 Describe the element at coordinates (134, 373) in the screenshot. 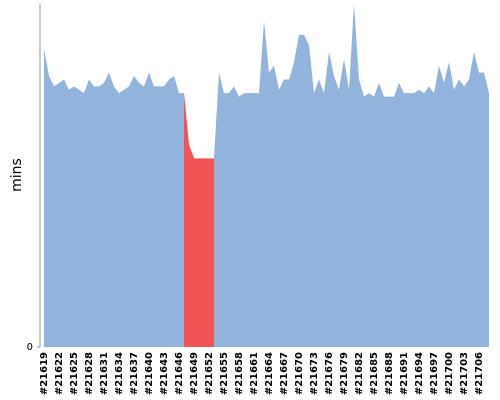

I see `x-tick-label: #21637` at that location.